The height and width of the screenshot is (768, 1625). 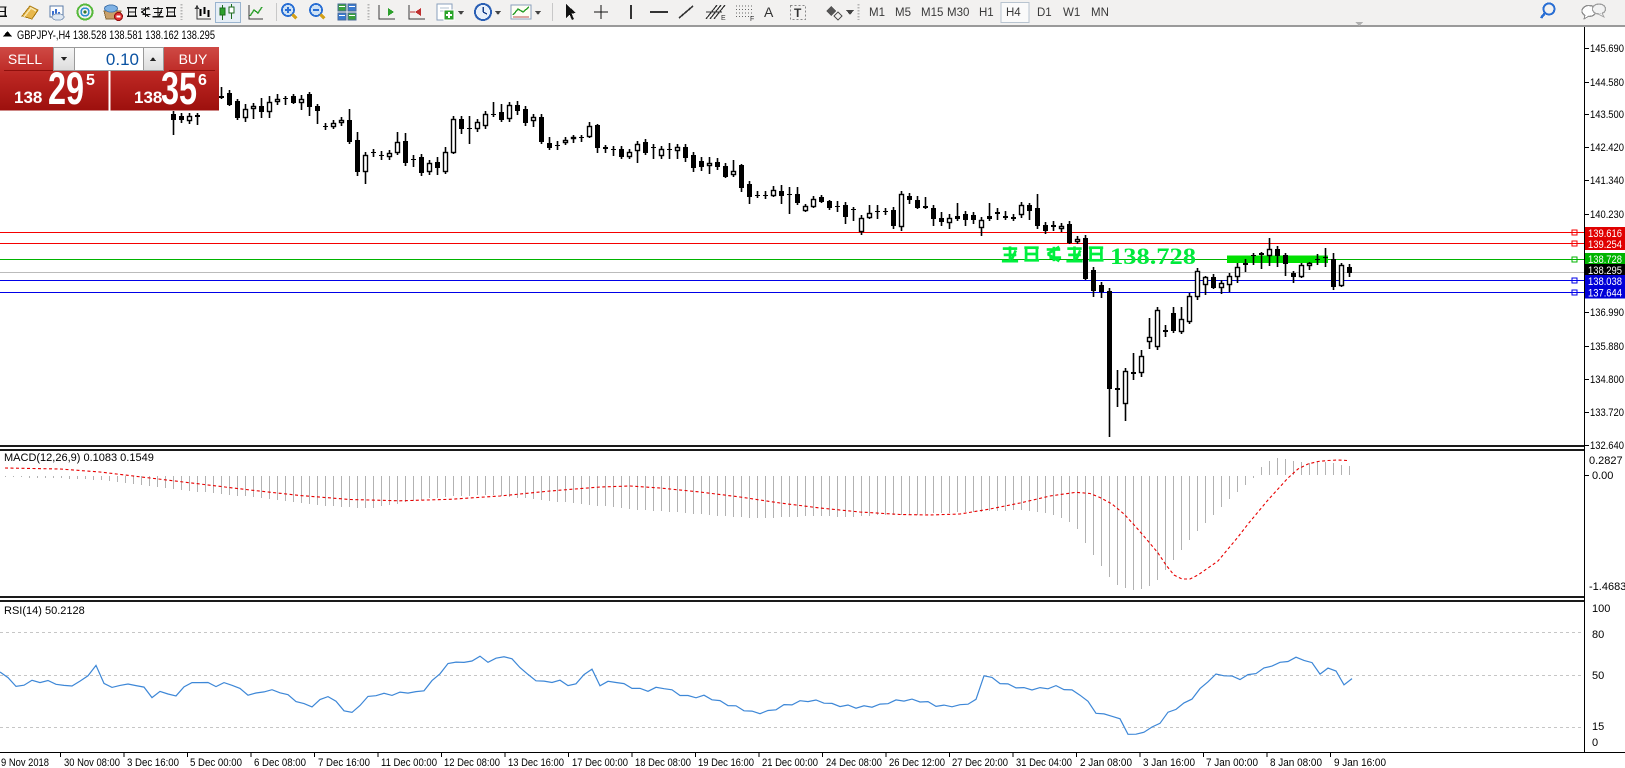 What do you see at coordinates (179, 89) in the screenshot?
I see `svg-text: 35` at bounding box center [179, 89].